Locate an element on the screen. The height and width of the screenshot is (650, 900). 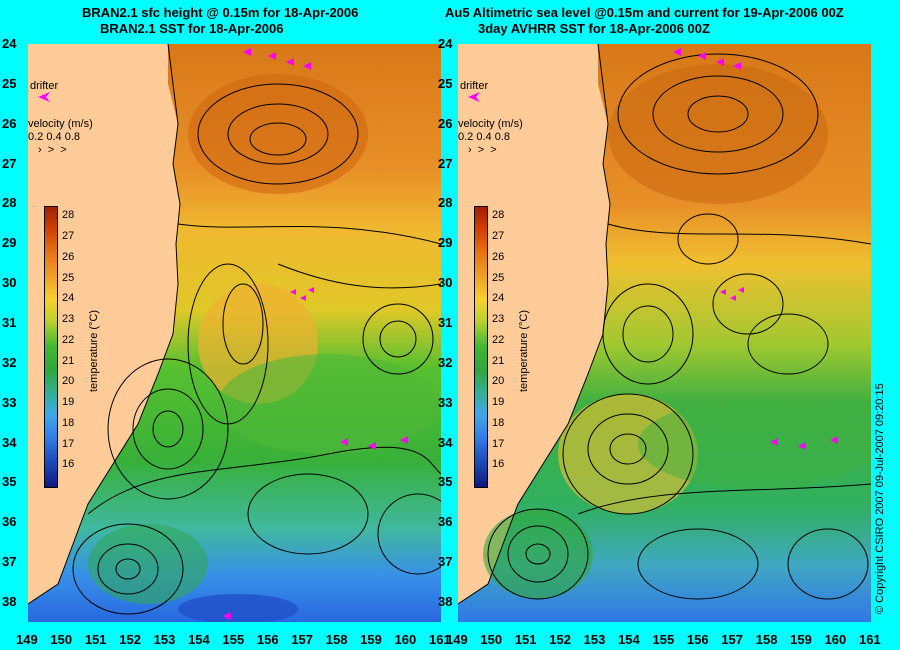
right-lon-tick: 157 is located at coordinates (732, 639).